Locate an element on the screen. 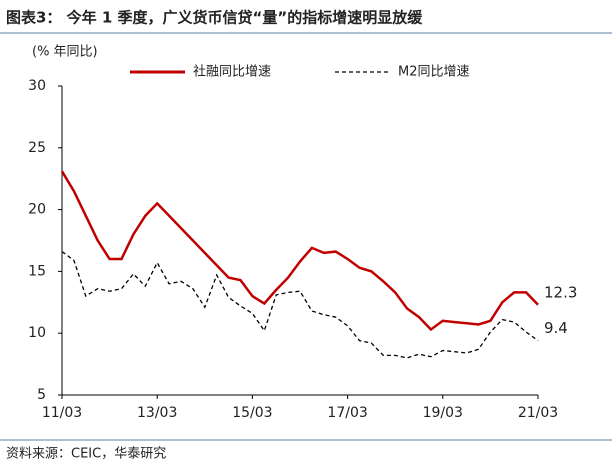  y-tick-label: 25 is located at coordinates (37, 148).